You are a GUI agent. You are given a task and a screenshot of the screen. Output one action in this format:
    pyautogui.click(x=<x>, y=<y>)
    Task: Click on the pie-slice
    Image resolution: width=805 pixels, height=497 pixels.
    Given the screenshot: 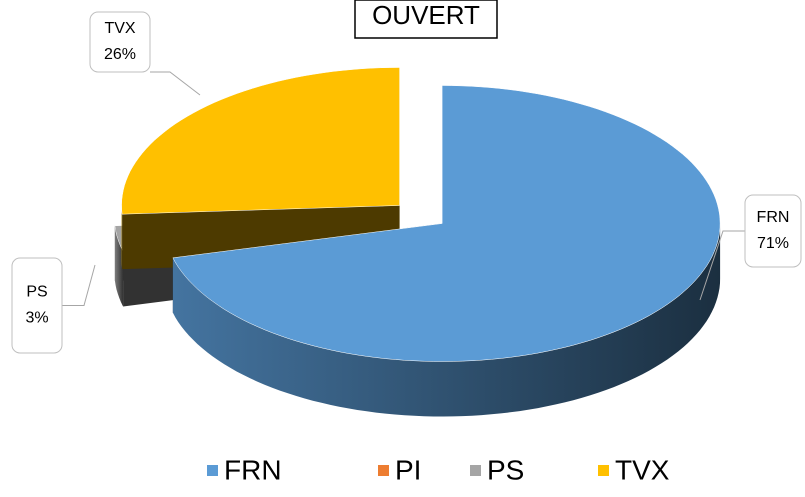 What is the action you would take?
    pyautogui.click(x=260, y=141)
    